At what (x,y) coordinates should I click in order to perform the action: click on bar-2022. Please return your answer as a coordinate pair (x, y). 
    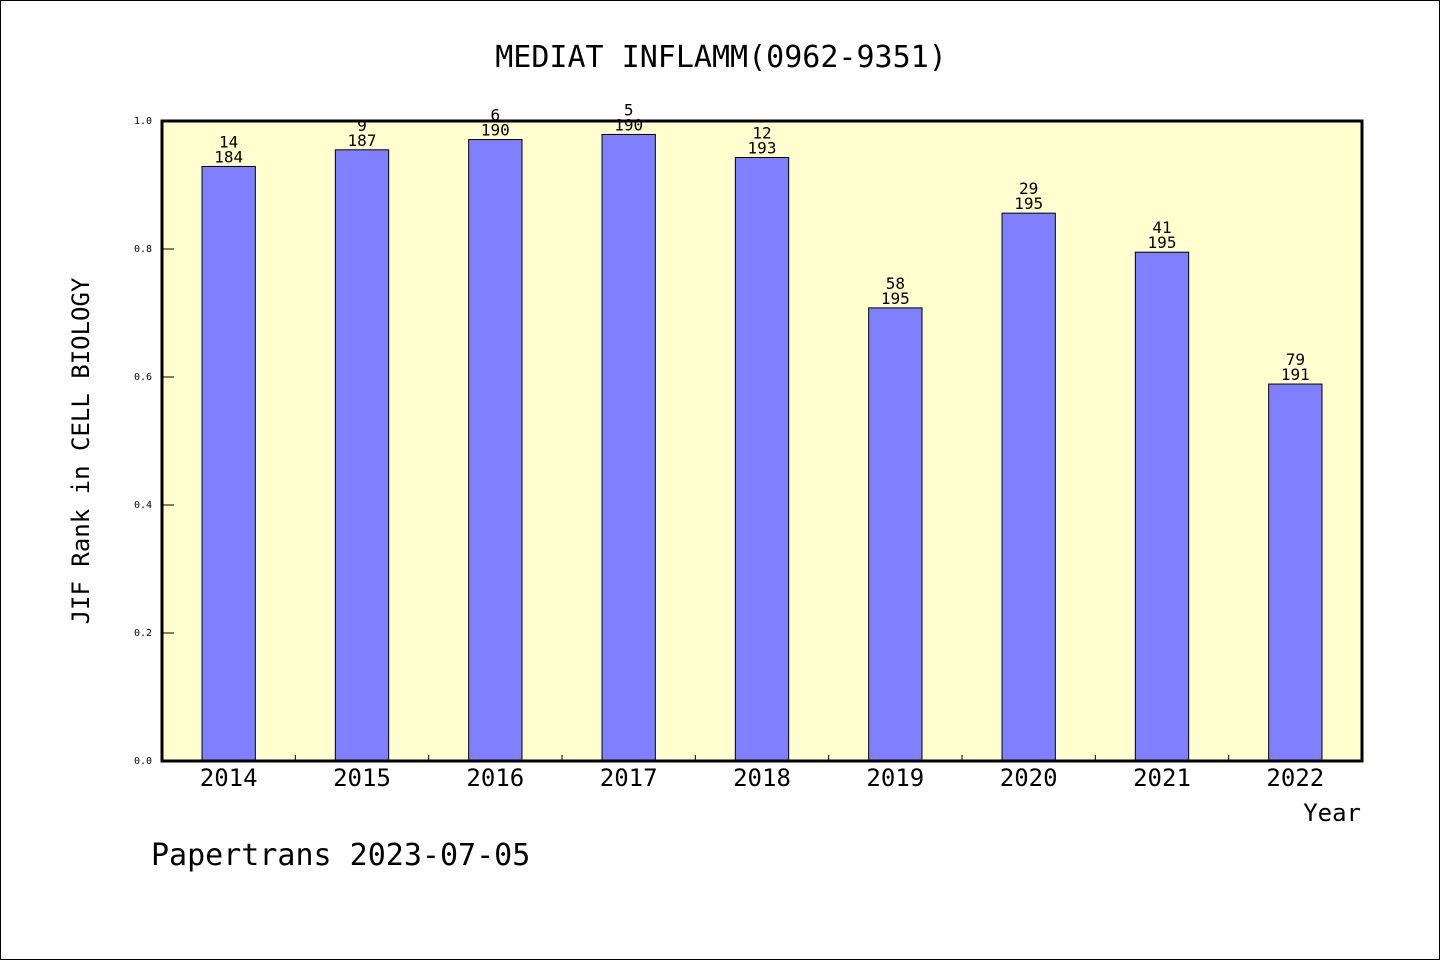
    Looking at the image, I should click on (1295, 572).